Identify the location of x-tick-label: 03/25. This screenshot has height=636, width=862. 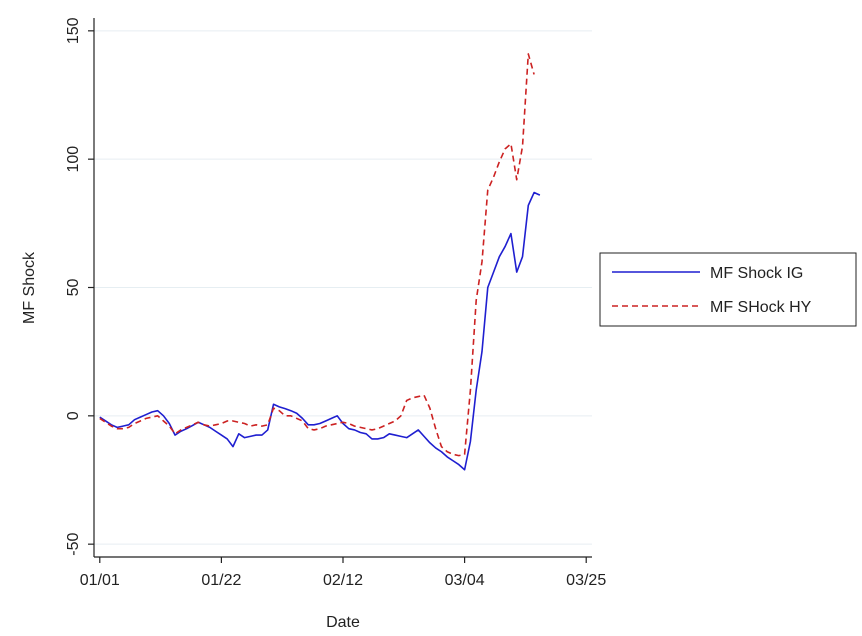
(586, 580).